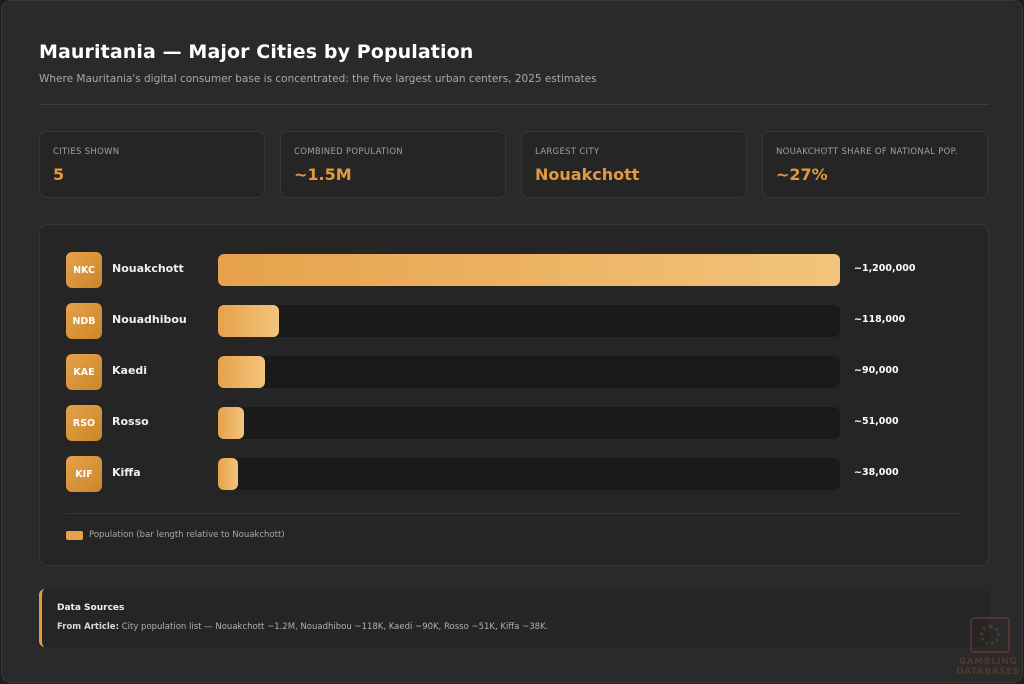 Image resolution: width=1024 pixels, height=684 pixels. Describe the element at coordinates (152, 164) in the screenshot. I see `stat-card-cities-shown: Cities Shown 5` at that location.